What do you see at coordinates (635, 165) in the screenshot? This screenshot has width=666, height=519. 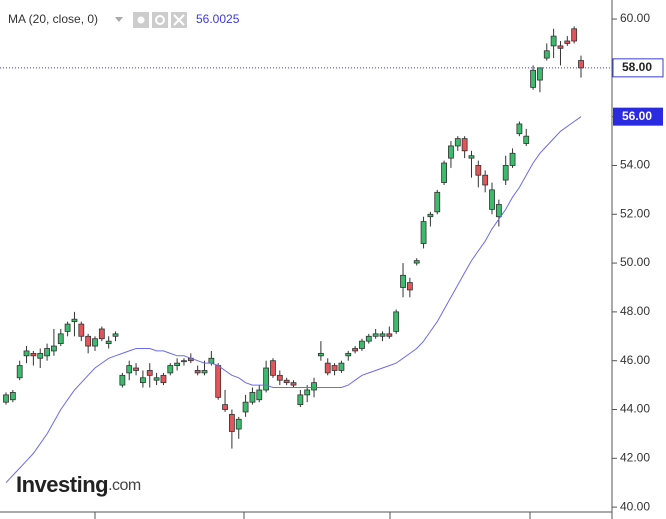 I see `y-tick-label: 54.00` at bounding box center [635, 165].